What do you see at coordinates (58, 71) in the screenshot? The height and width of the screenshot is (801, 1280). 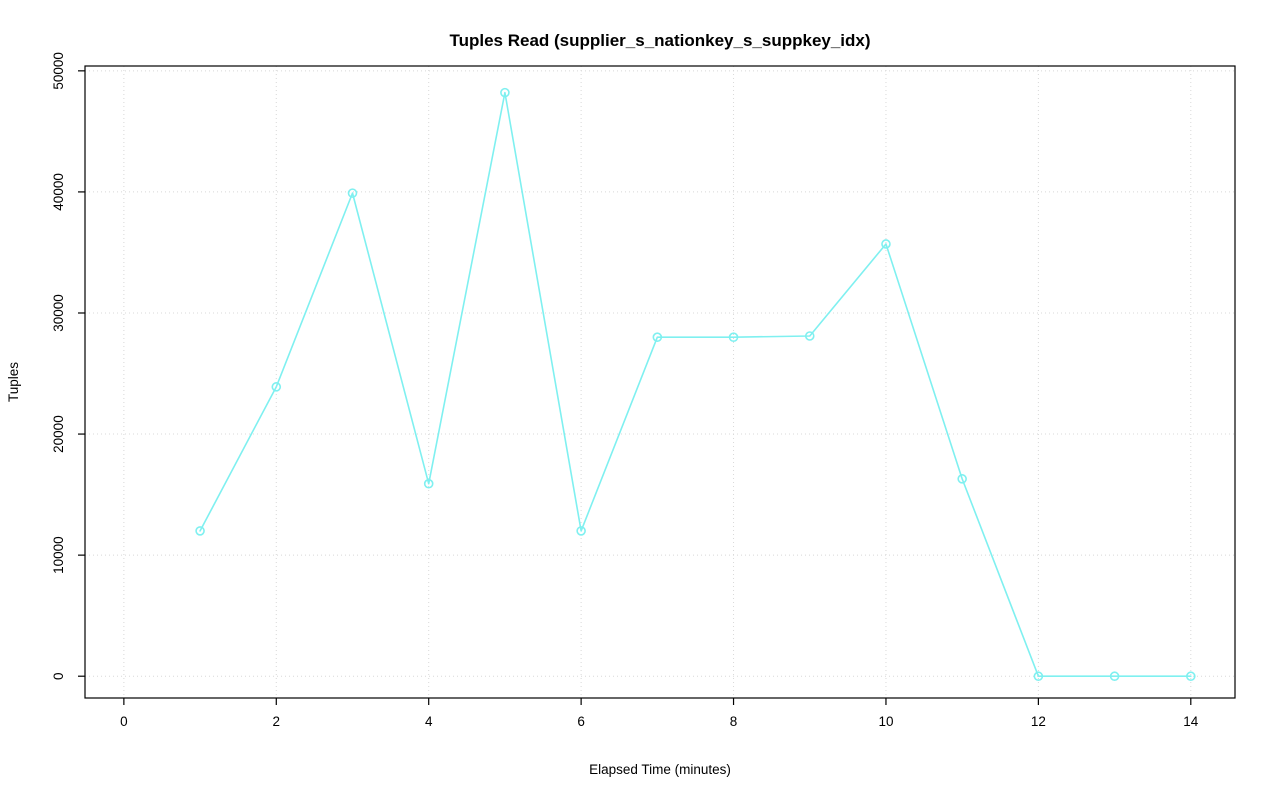 I see `y-tick-label: 50000` at bounding box center [58, 71].